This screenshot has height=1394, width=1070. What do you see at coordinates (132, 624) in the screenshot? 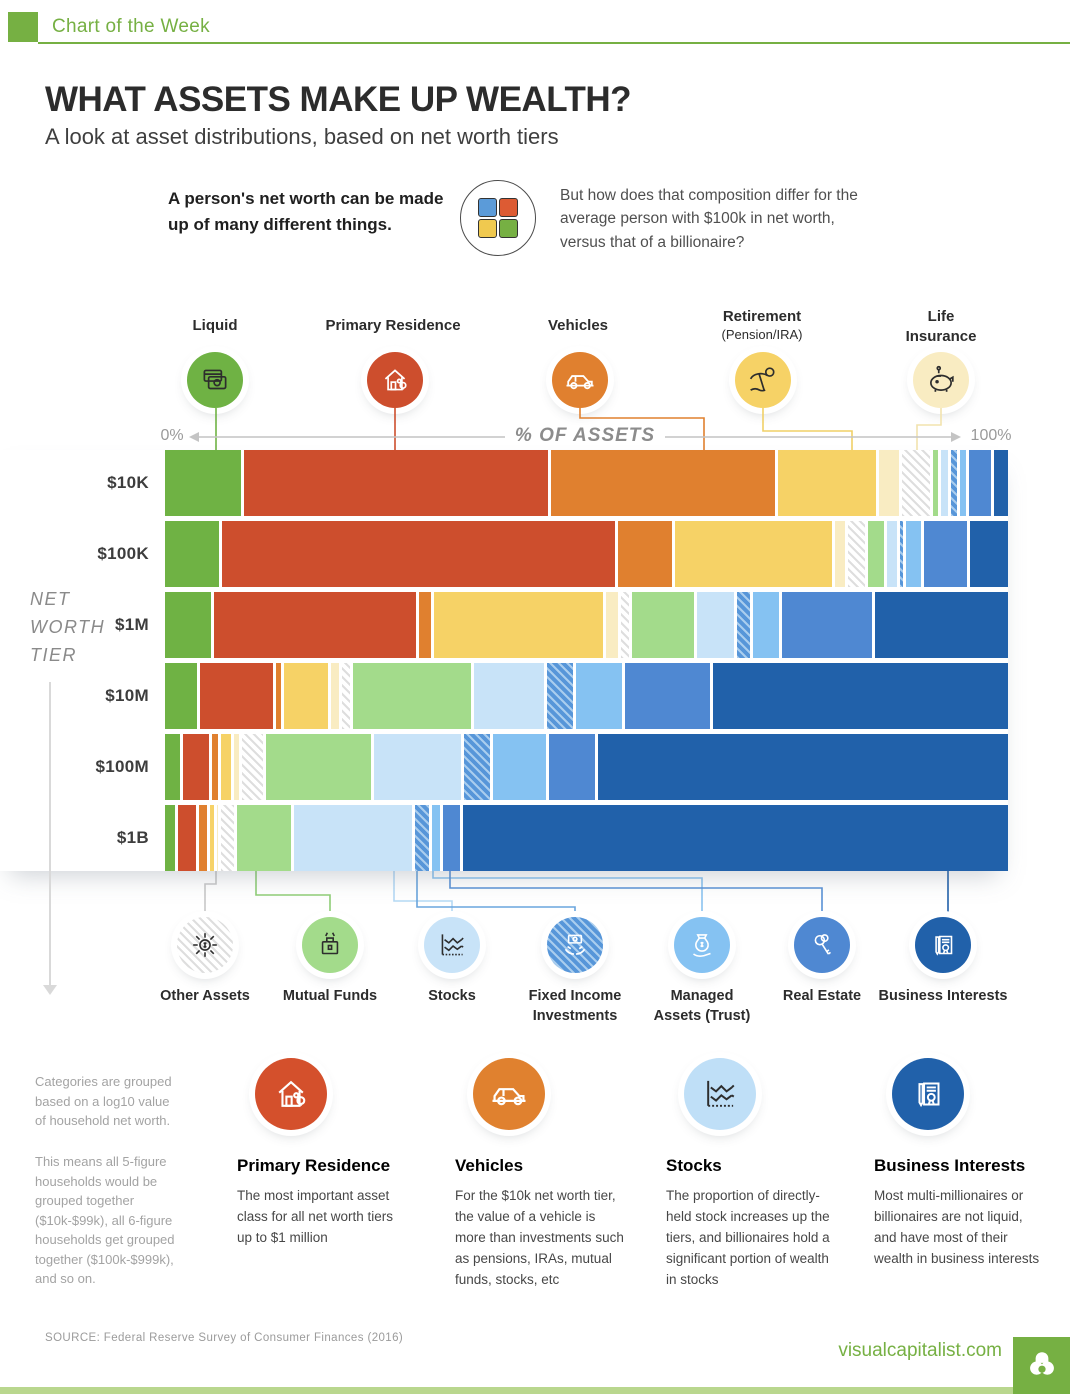
I see `tier-label: $1M` at bounding box center [132, 624].